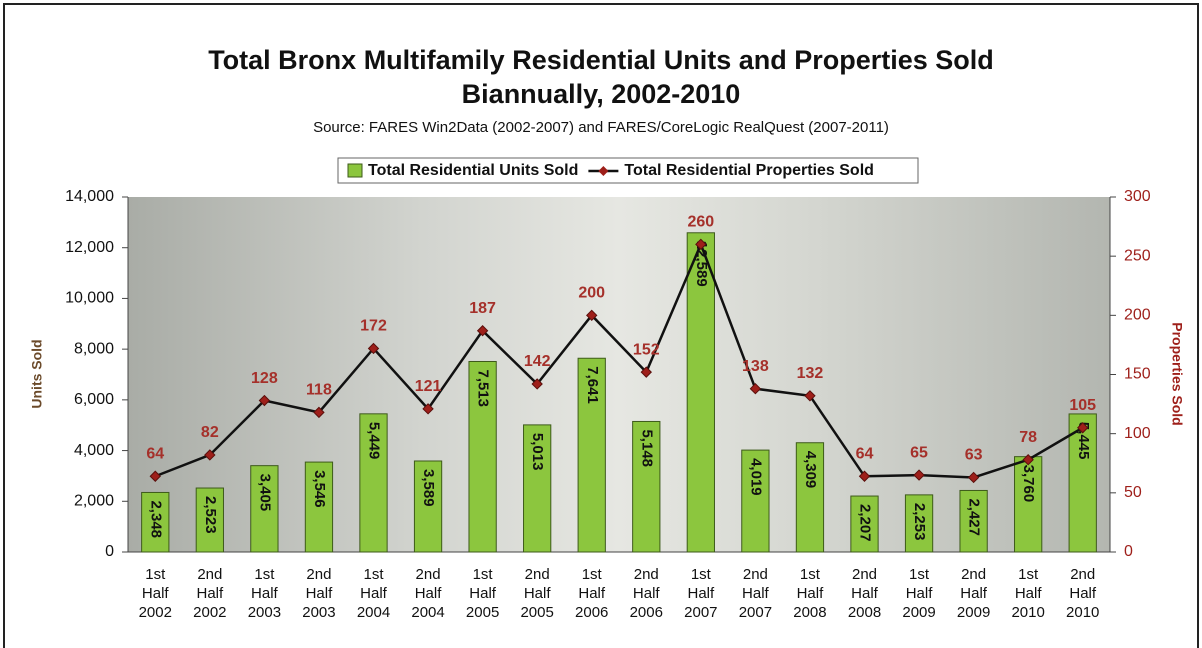 The image size is (1202, 648). I want to click on x-tick-label: 2nd Half 2002, so click(210, 593).